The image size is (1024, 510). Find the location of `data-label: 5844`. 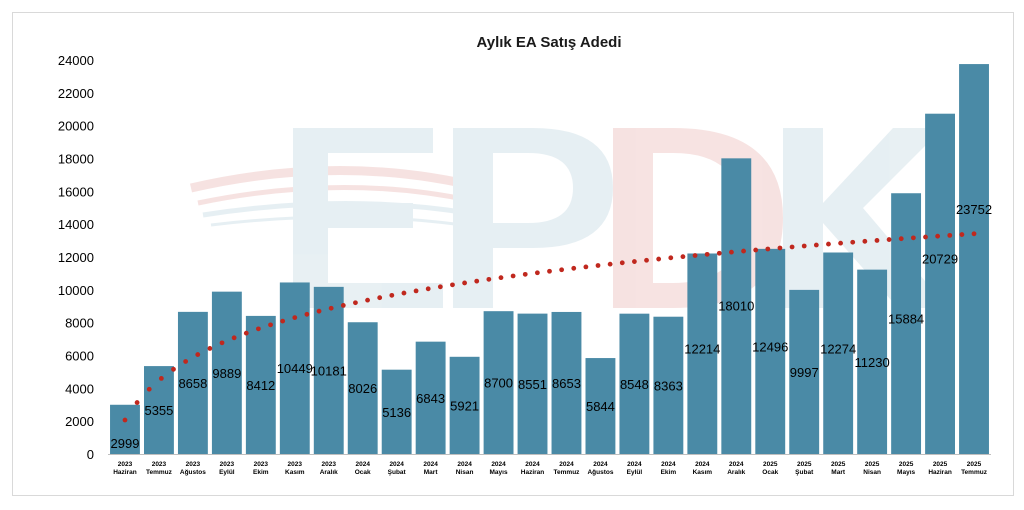

data-label: 5844 is located at coordinates (600, 406).